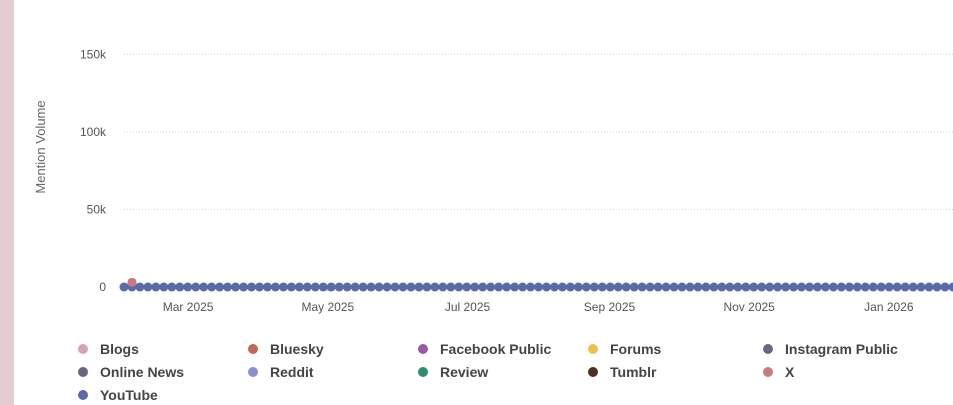  I want to click on legend-label: Bluesky, so click(297, 349).